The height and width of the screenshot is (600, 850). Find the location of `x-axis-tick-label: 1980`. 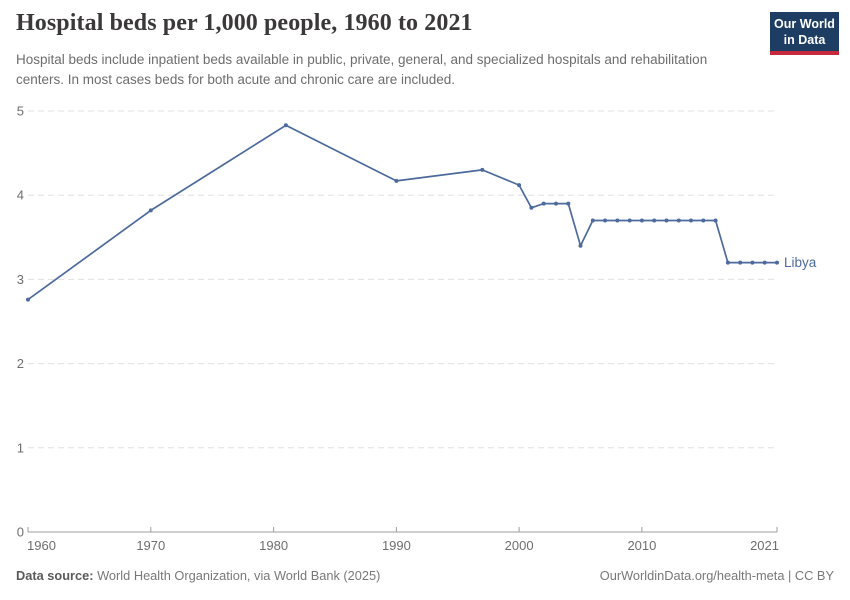

x-axis-tick-label: 1980 is located at coordinates (273, 545).